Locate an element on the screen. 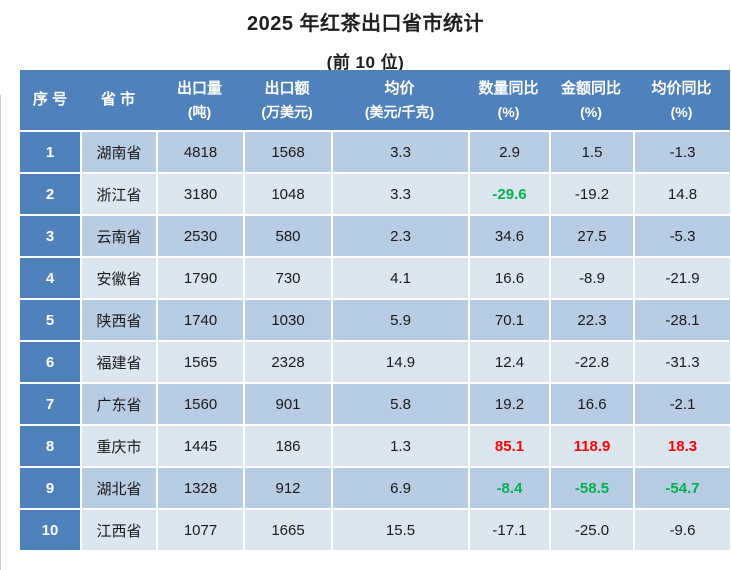 The height and width of the screenshot is (570, 731). table-row: 5 陕西省 1740 1030 5.9 70.1 22.3 -28.1 is located at coordinates (375, 319).